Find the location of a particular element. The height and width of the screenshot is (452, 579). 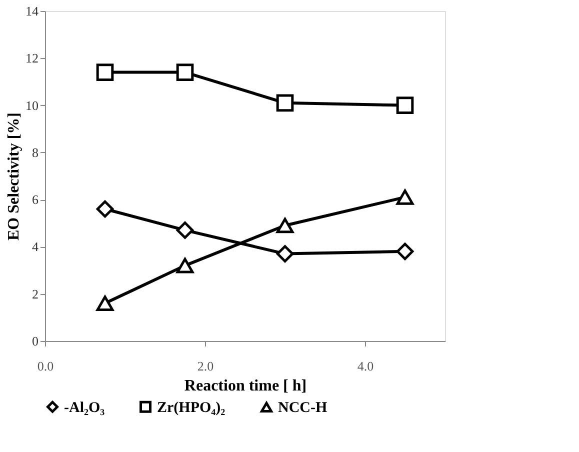

y-tick-label: 0 is located at coordinates (35, 341).